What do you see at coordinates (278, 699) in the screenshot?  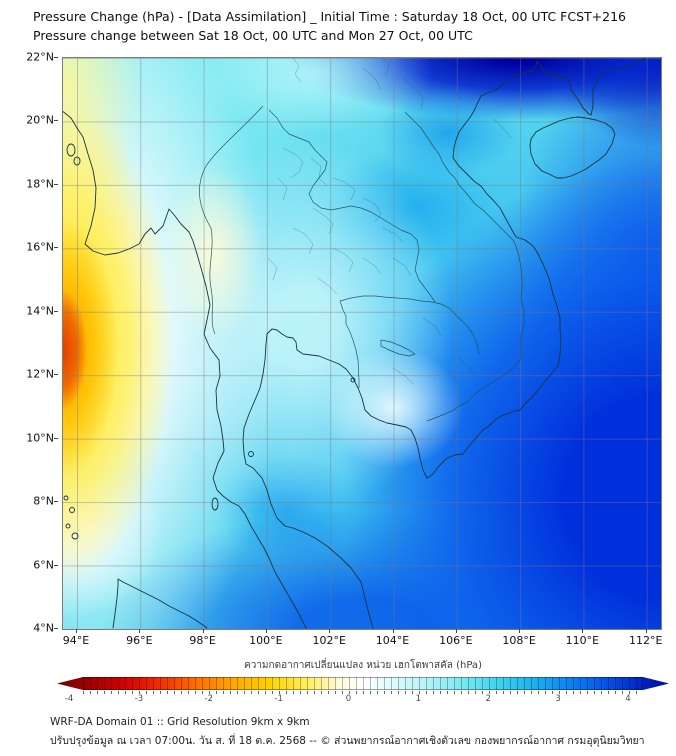 I see `colorbar-tick-label: -1` at bounding box center [278, 699].